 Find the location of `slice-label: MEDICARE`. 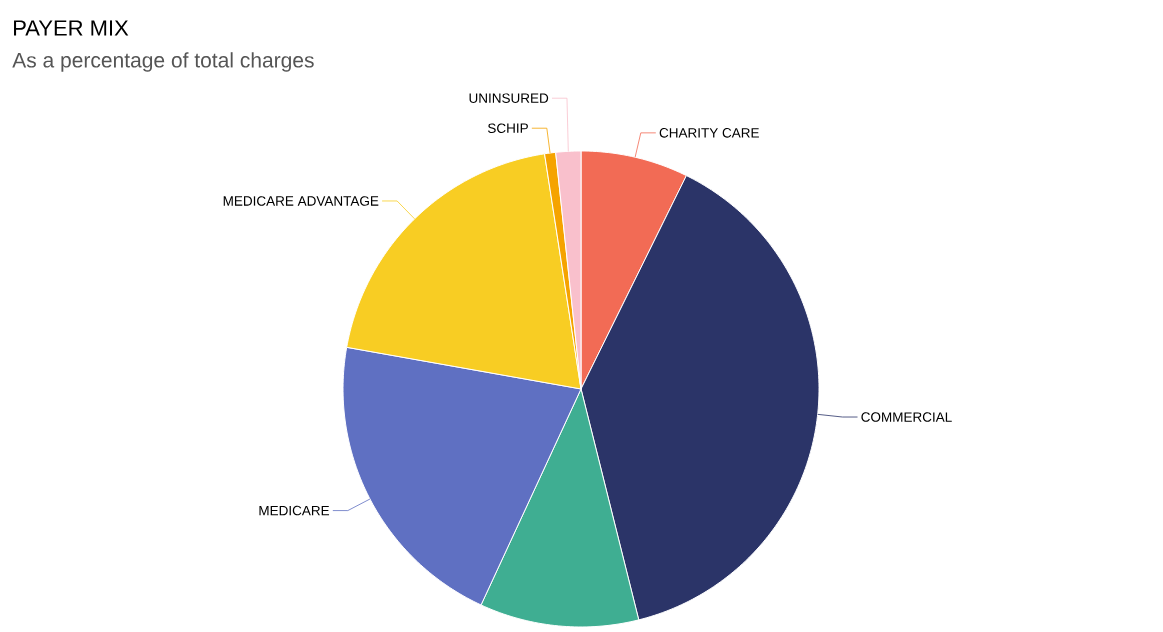

slice-label: MEDICARE is located at coordinates (294, 510).